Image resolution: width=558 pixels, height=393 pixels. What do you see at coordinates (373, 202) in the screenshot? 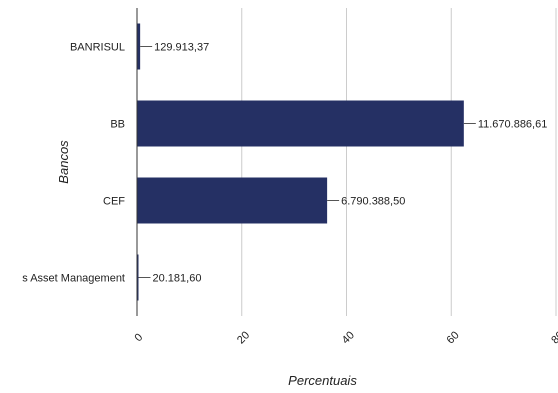
I see `data-label: 6.790.388,50` at bounding box center [373, 202].